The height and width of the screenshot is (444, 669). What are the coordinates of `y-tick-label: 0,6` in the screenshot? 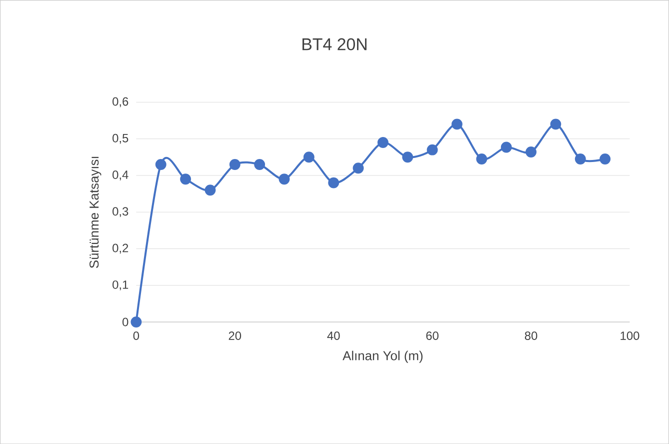 It's located at (120, 102).